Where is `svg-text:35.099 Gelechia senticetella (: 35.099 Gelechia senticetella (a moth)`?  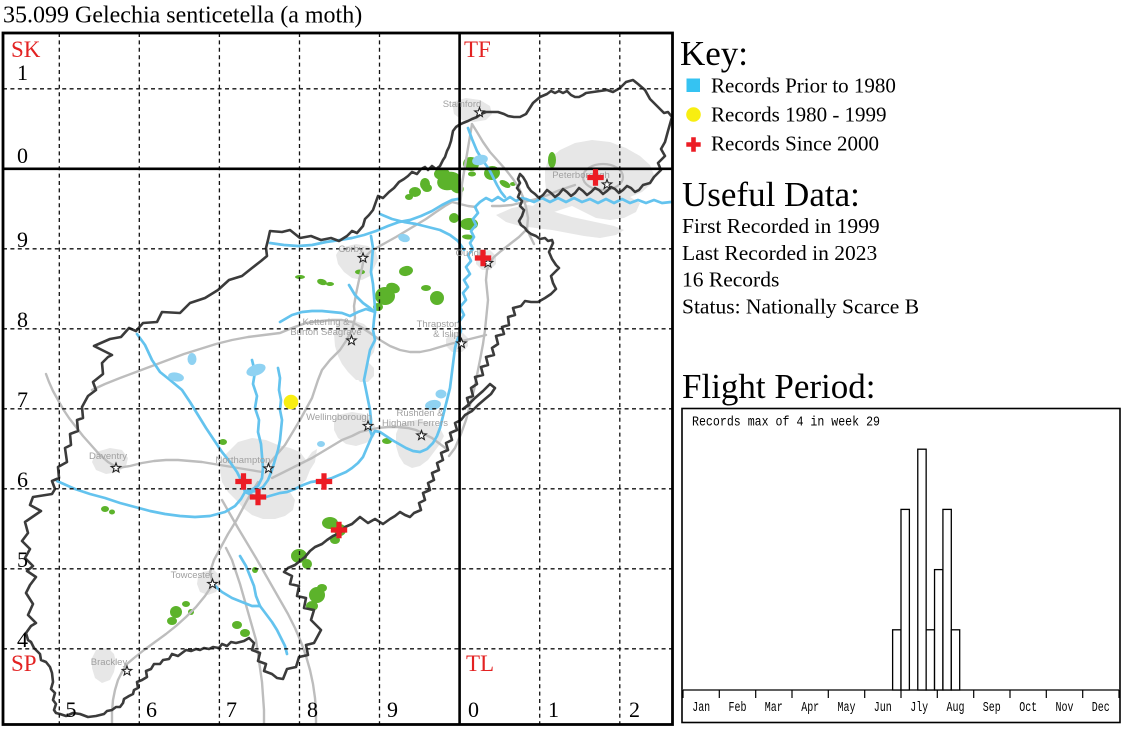 svg-text:35.099 Gelechia senticetella (: 35.099 Gelechia senticetella (a moth) is located at coordinates (182, 16).